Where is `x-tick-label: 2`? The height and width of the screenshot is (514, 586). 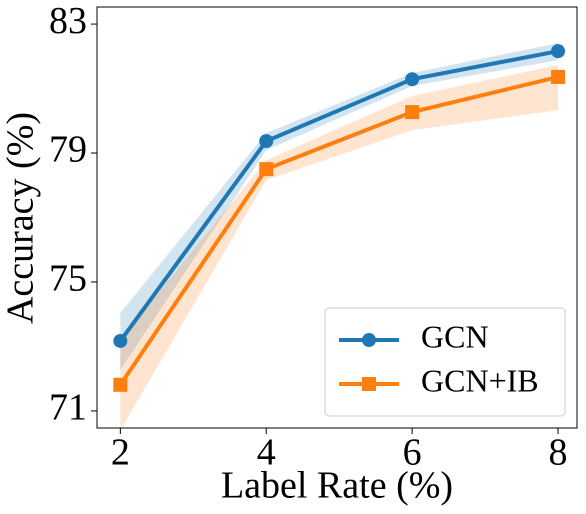
x-tick-label: 2 is located at coordinates (120, 453).